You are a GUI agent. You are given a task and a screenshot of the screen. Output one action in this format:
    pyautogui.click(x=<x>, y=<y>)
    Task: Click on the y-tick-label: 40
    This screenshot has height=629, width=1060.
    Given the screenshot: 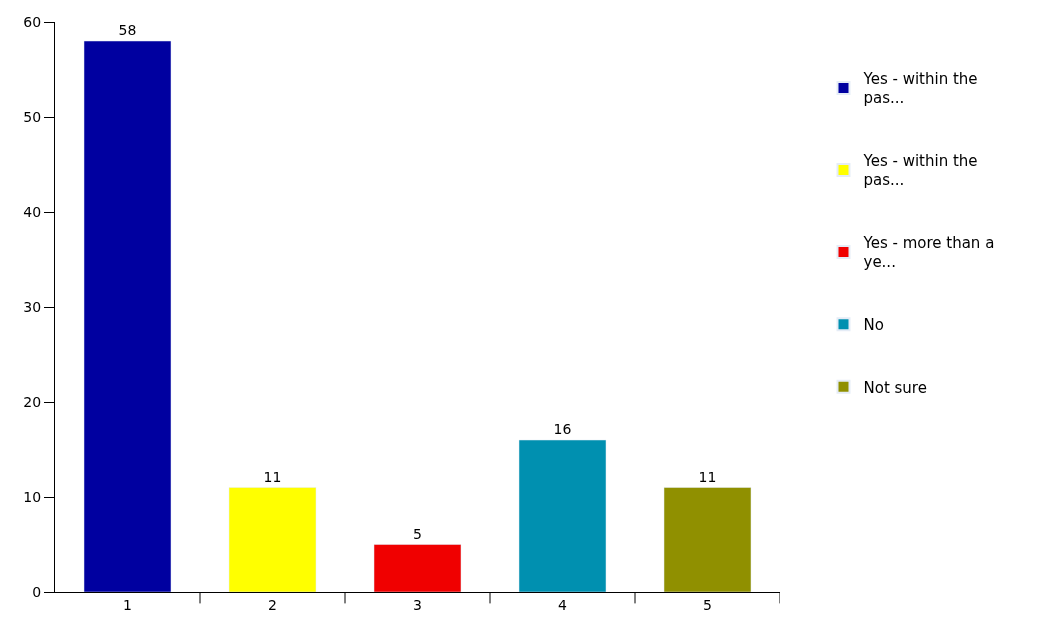 What is the action you would take?
    pyautogui.click(x=32, y=211)
    